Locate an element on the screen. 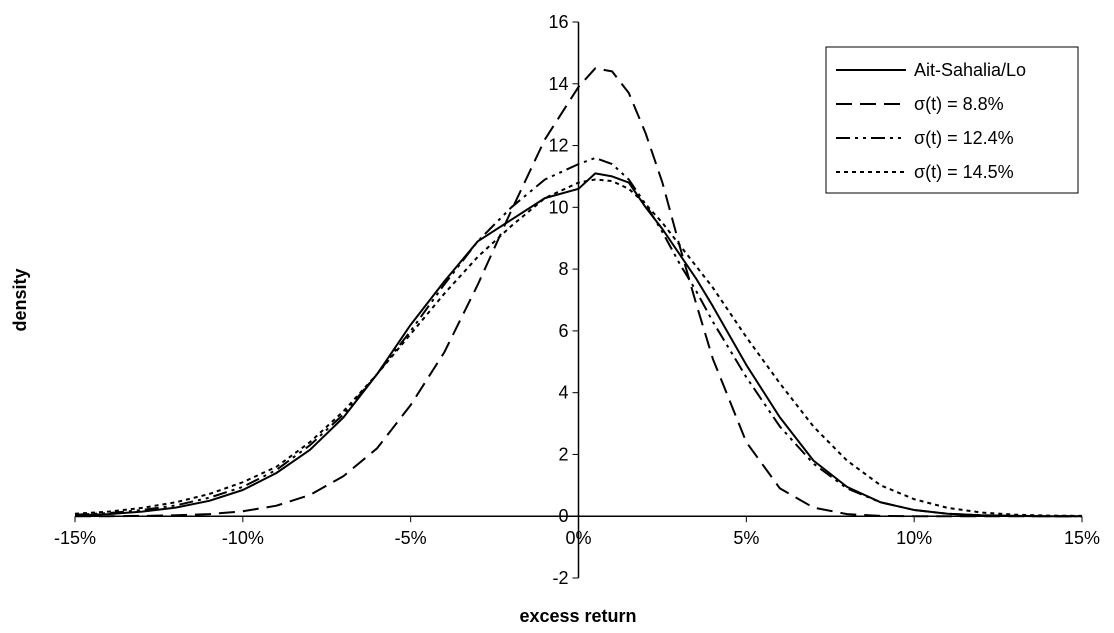  x-tick-label: 5% is located at coordinates (746, 538).